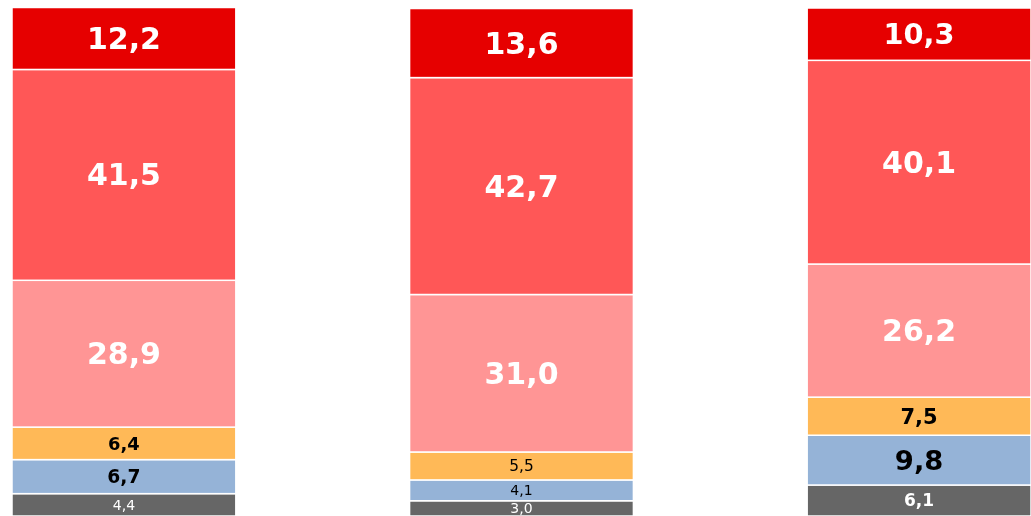  I want to click on data-label: 6,1, so click(919, 500).